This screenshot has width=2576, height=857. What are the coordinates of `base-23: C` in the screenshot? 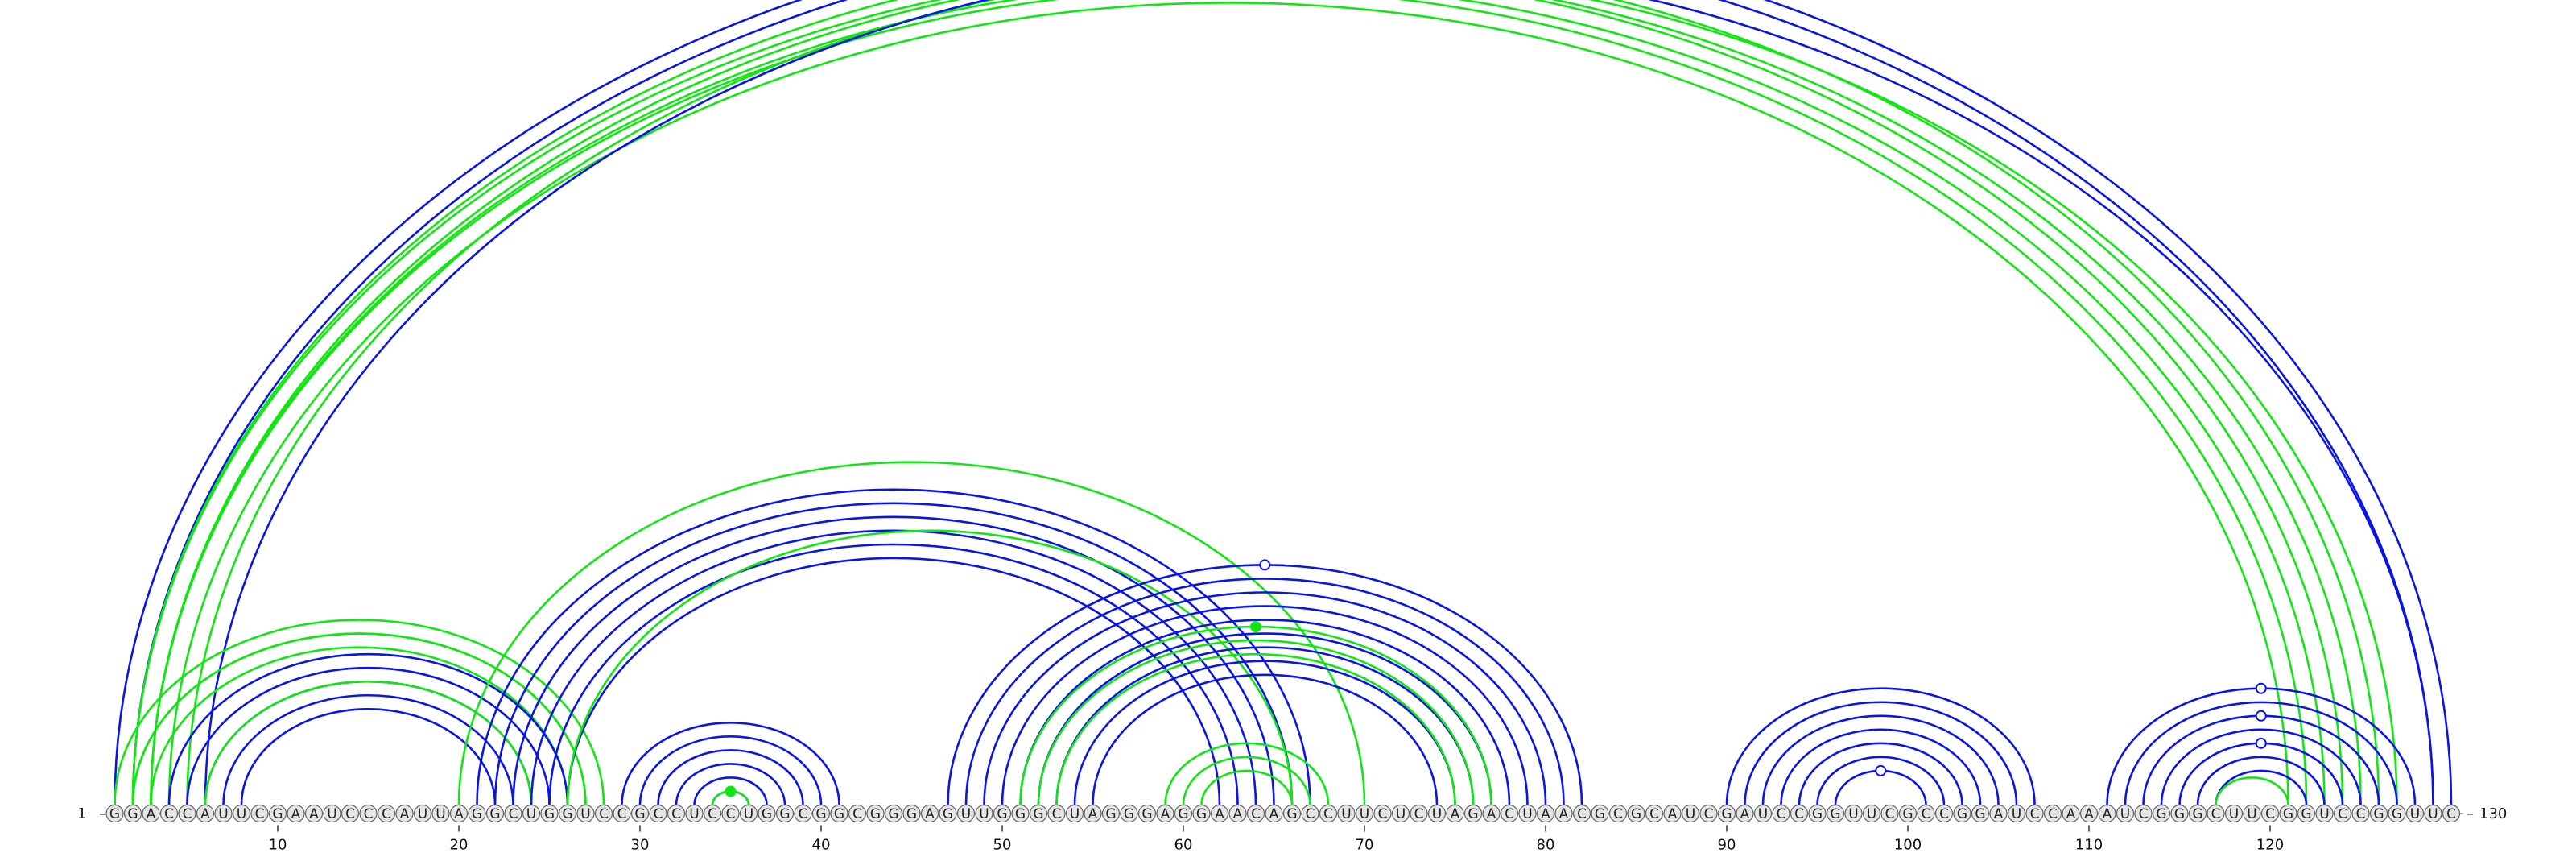 It's located at (513, 813).